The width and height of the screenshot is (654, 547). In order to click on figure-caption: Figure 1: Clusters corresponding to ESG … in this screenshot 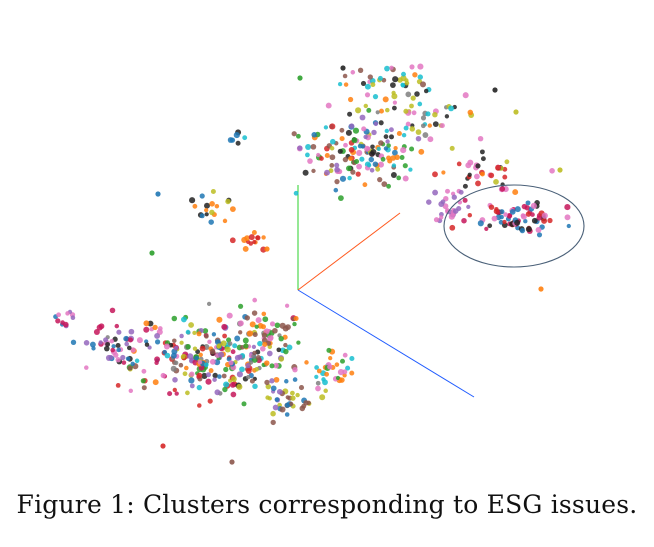, I will do `click(327, 504)`.